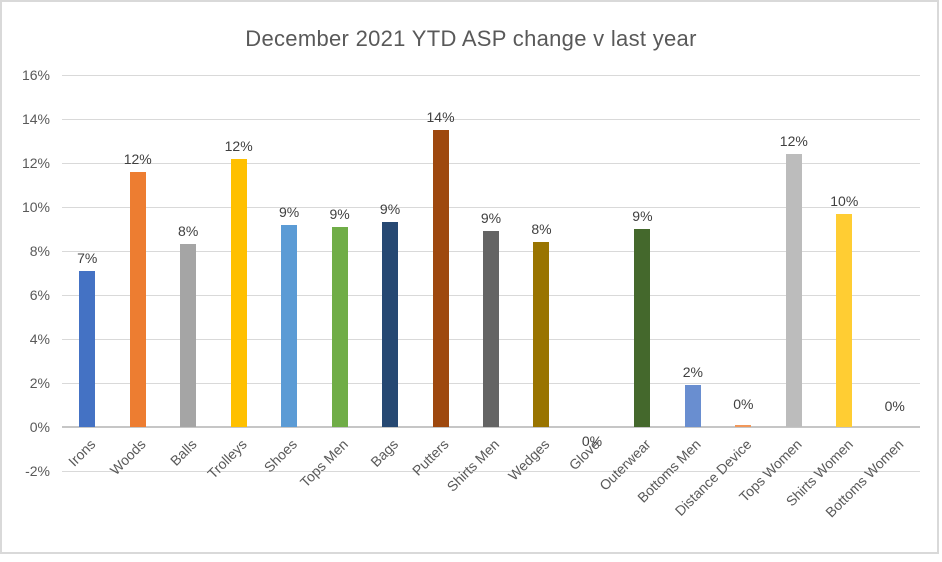 This screenshot has width=942, height=562. Describe the element at coordinates (39, 295) in the screenshot. I see `y-tick-label: 6%` at that location.